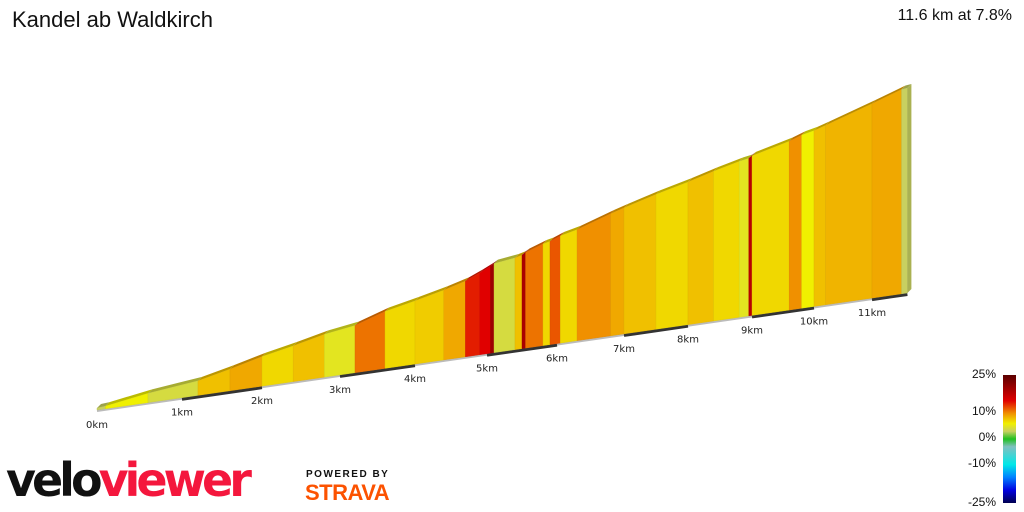  I want to click on x-tick-label: 4km, so click(415, 379).